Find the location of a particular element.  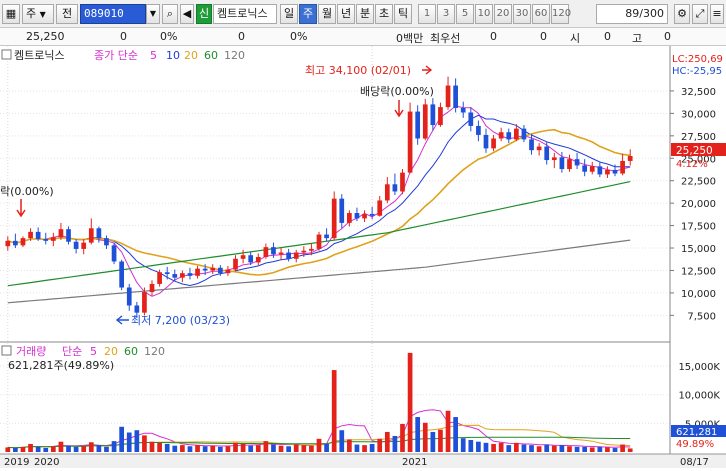

volume-grid is located at coordinates (335, 394).